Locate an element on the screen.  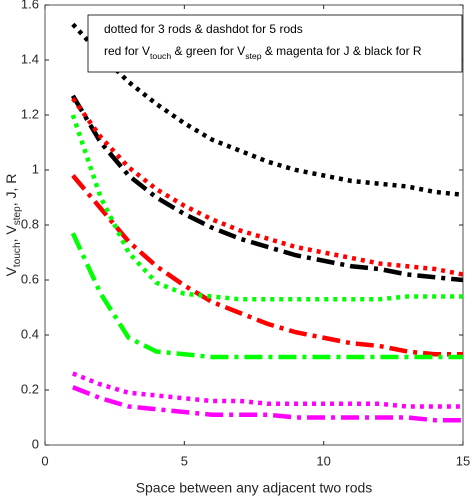
y-tick-label: 0.8 is located at coordinates (30, 223).